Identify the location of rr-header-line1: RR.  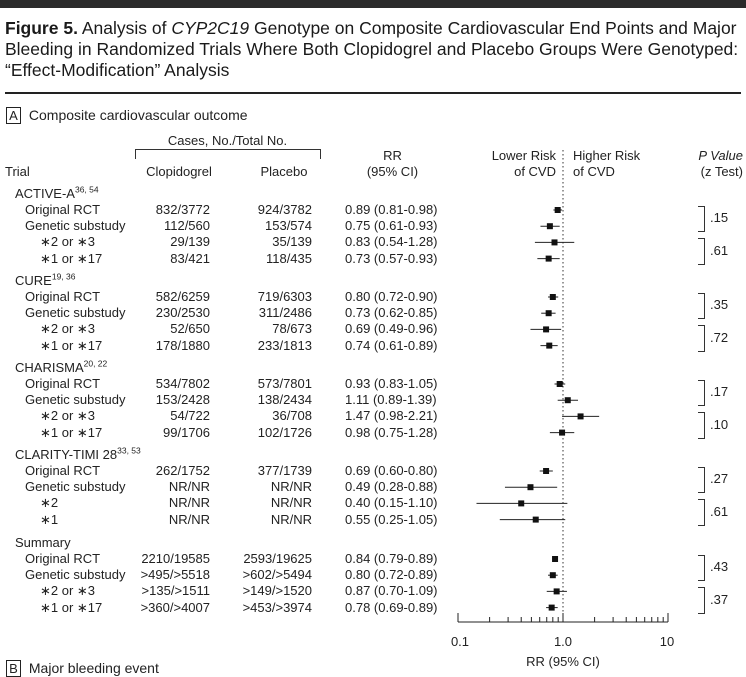
(392, 155).